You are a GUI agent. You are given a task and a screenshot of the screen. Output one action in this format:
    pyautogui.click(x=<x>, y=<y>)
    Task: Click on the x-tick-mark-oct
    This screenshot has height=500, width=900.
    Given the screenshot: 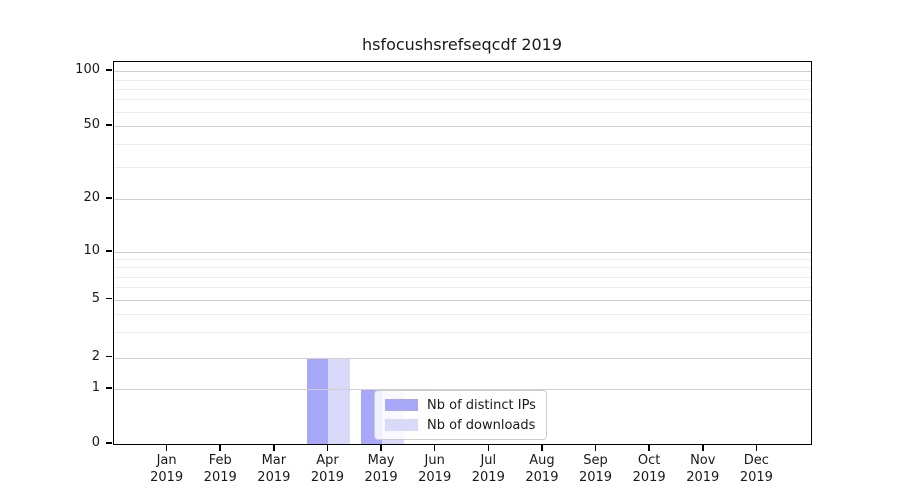 What is the action you would take?
    pyautogui.click(x=649, y=447)
    